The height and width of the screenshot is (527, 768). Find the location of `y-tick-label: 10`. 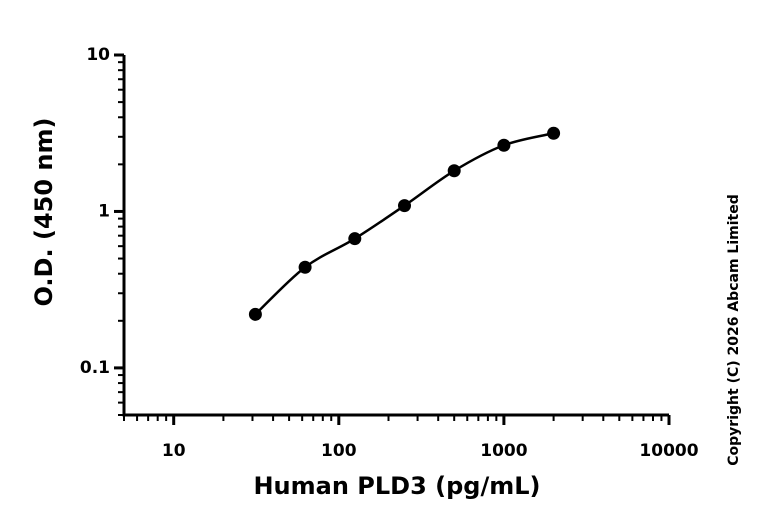

y-tick-label: 10 is located at coordinates (98, 55).